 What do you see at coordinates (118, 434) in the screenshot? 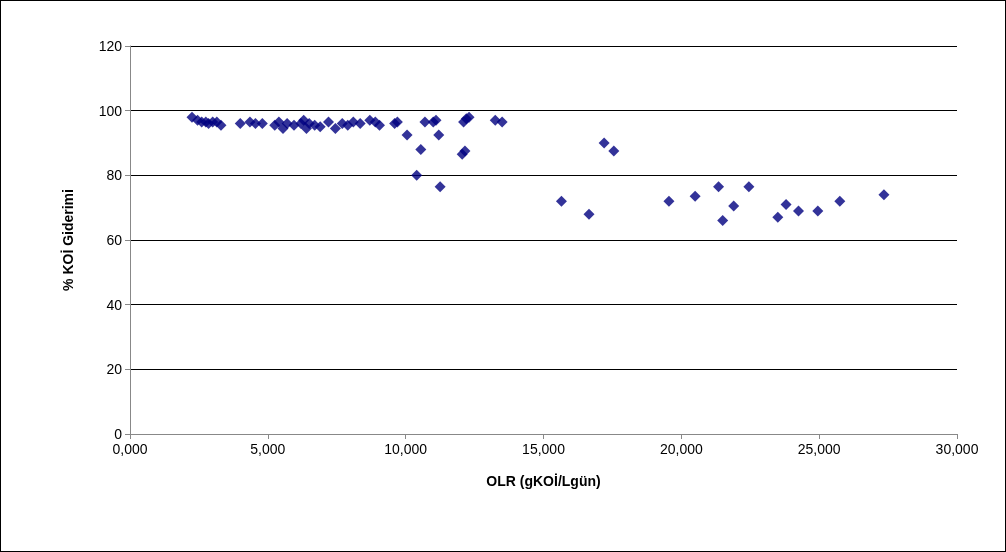
I see `y-tick-label: 0` at bounding box center [118, 434].